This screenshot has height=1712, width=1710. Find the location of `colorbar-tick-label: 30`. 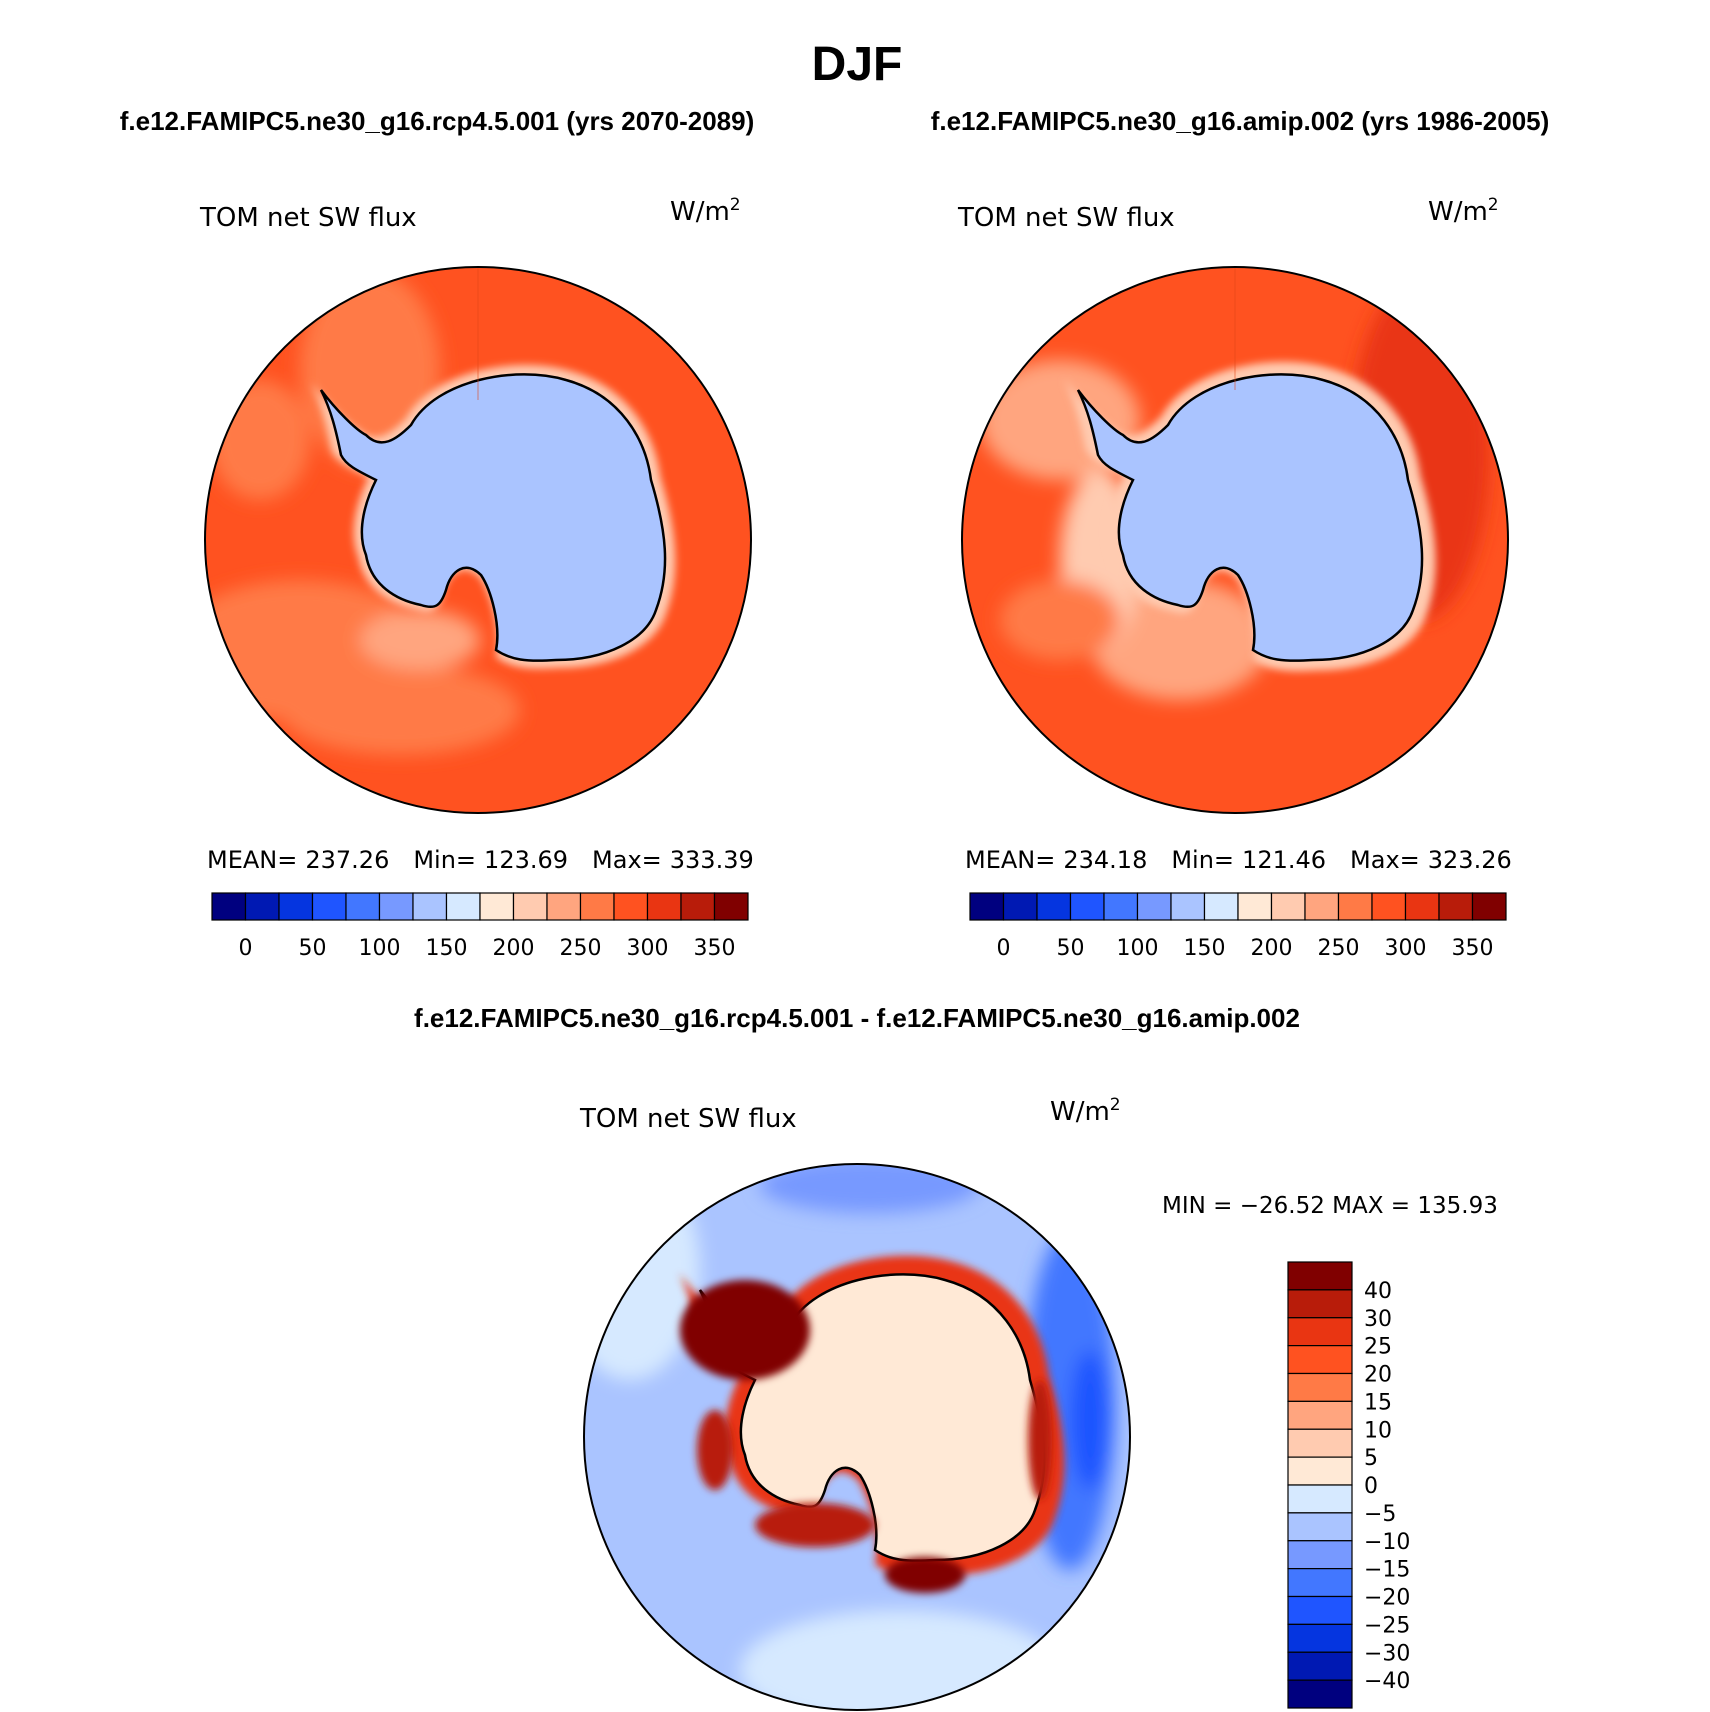

colorbar-tick-label: 30 is located at coordinates (1378, 1319).